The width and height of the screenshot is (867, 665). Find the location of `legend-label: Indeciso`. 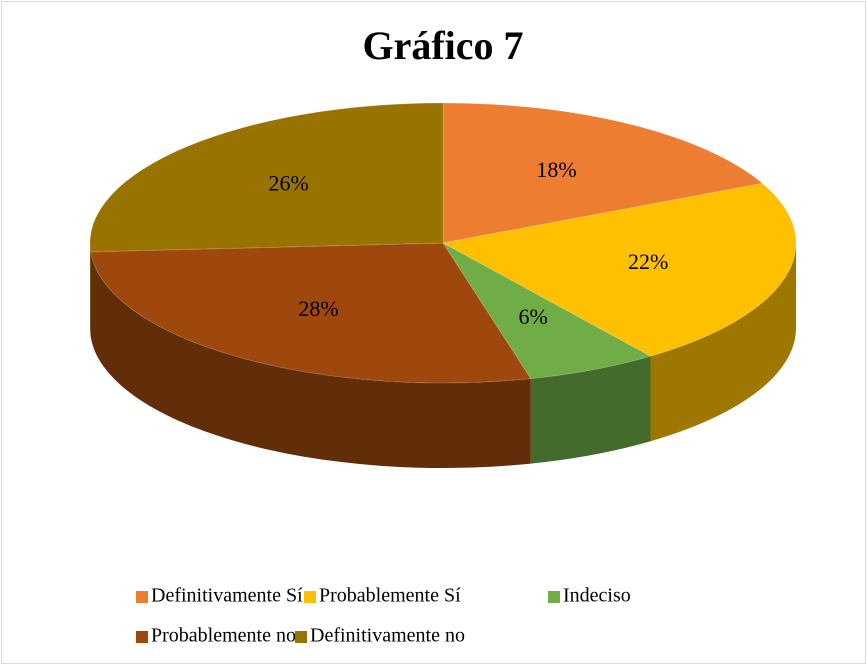

legend-label: Indeciso is located at coordinates (597, 596).